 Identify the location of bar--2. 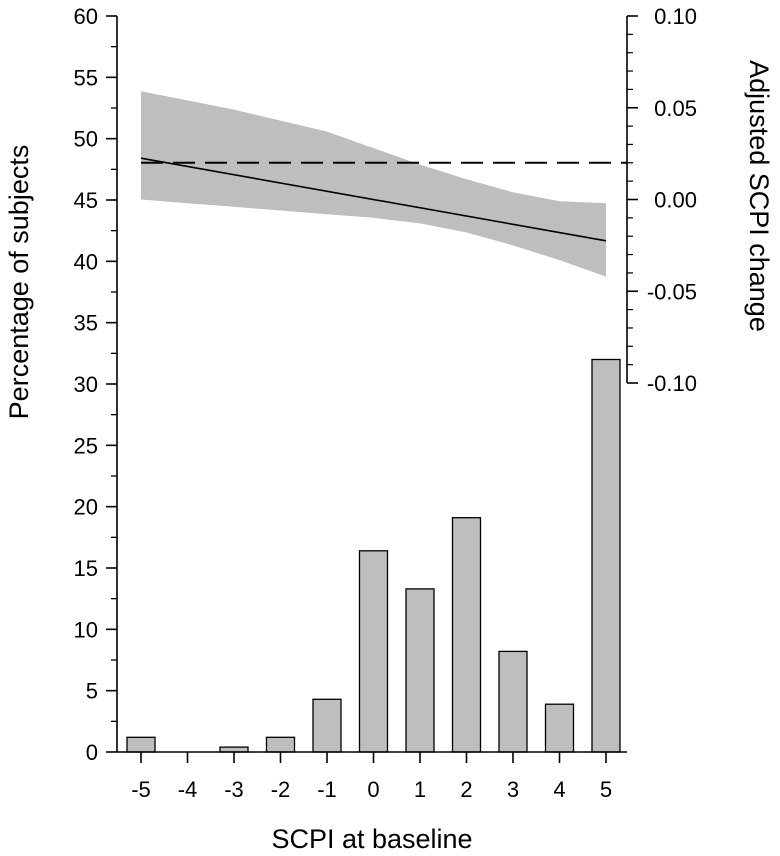
(280, 744).